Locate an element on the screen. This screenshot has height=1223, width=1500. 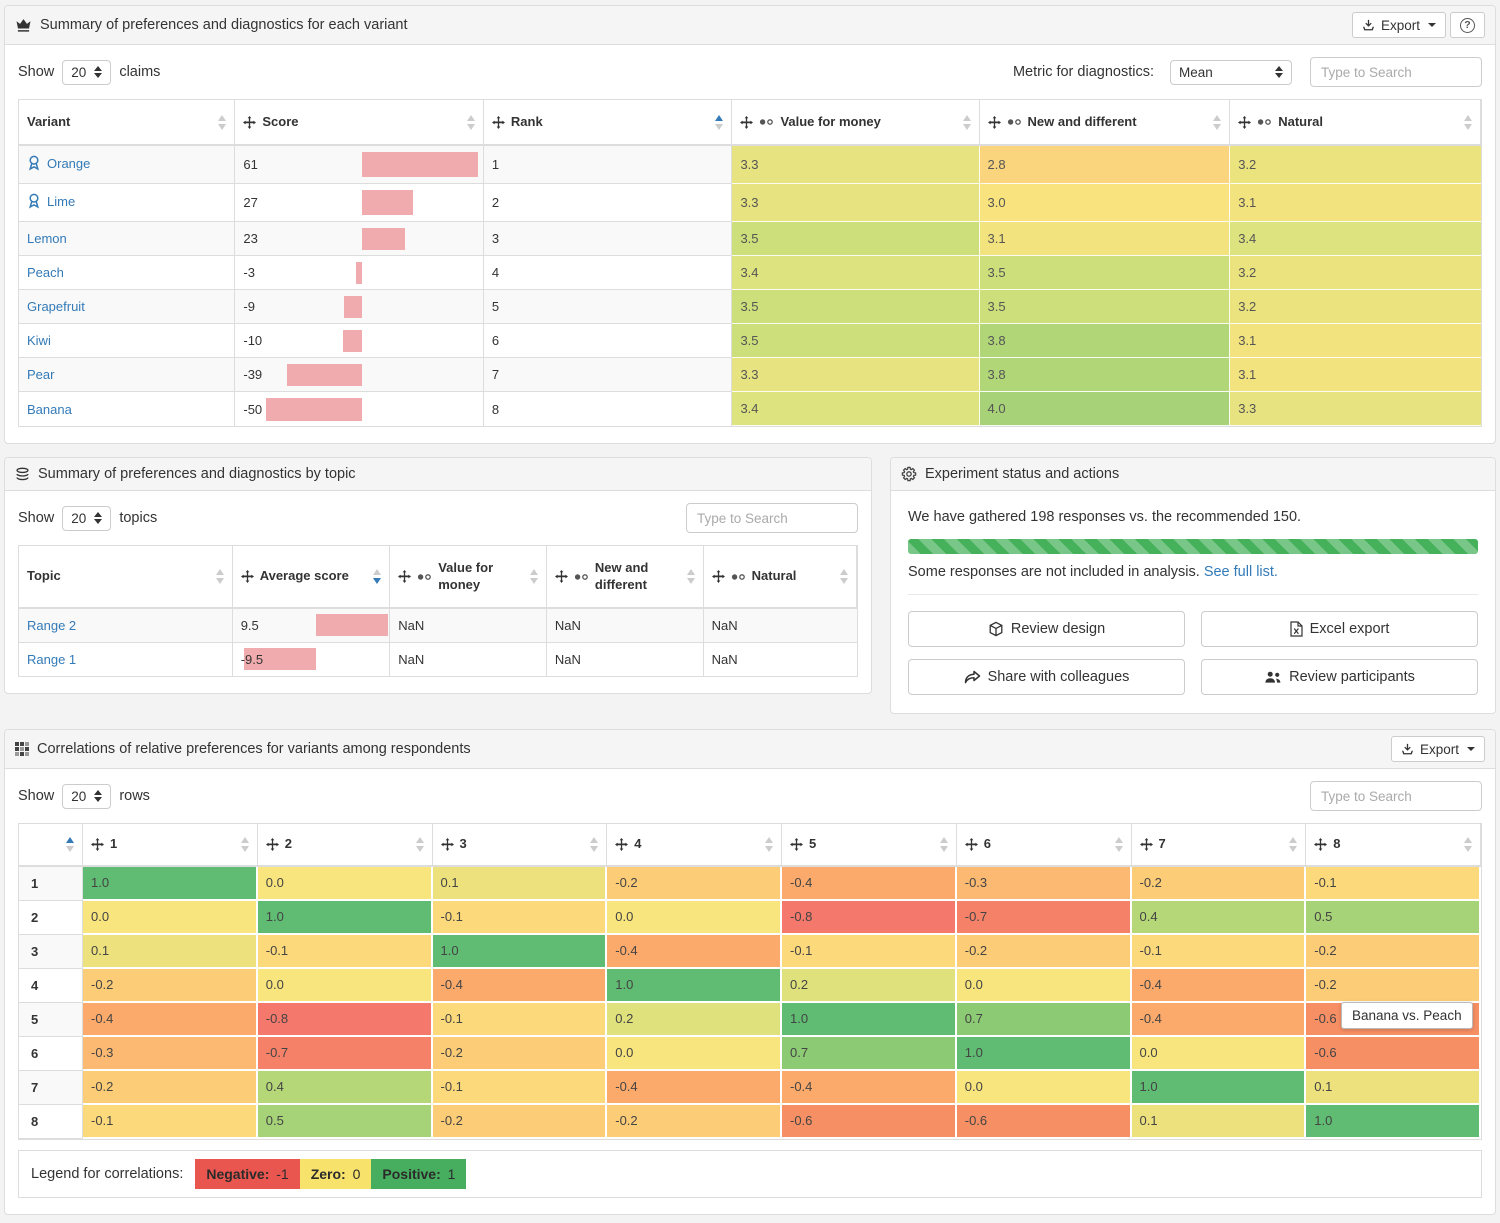
correlation-cell: -0.8 is located at coordinates (869, 917).